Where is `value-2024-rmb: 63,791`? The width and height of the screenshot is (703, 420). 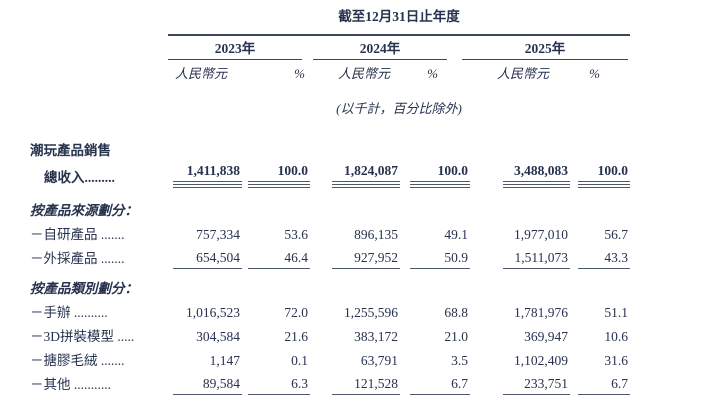 value-2024-rmb: 63,791 is located at coordinates (379, 360).